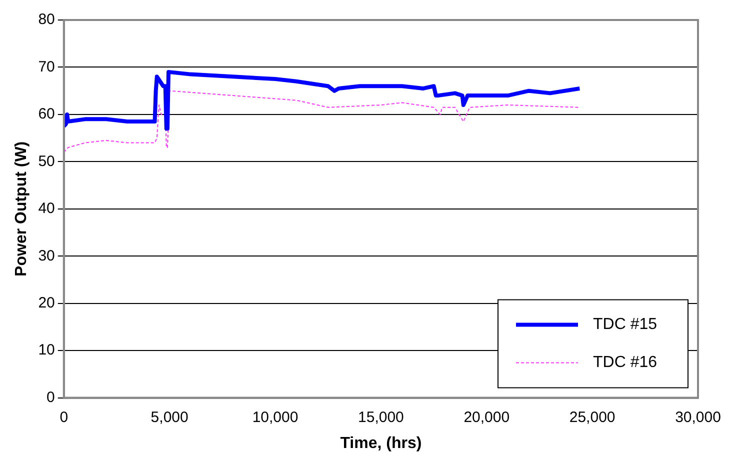 This screenshot has height=465, width=736. What do you see at coordinates (46, 350) in the screenshot?
I see `y-tick-label: 10` at bounding box center [46, 350].